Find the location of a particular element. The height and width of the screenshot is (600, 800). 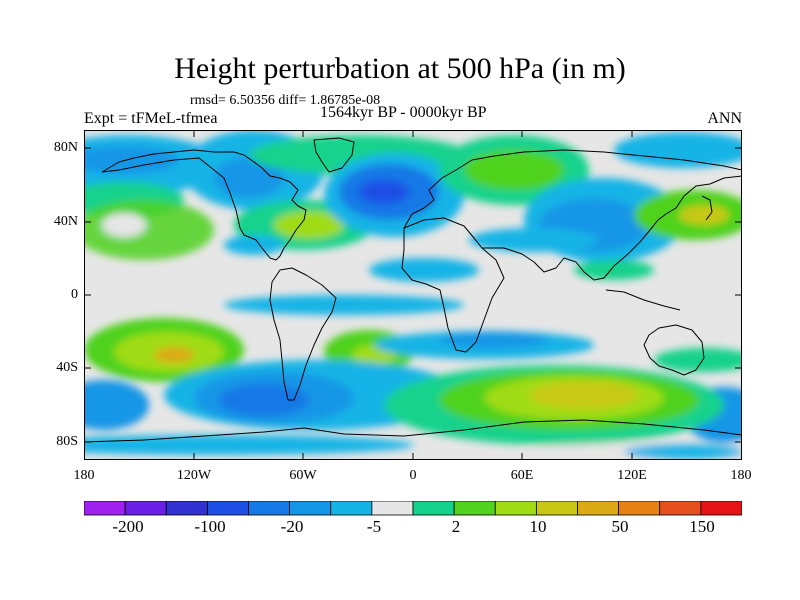

japan-coast is located at coordinates (707, 208).